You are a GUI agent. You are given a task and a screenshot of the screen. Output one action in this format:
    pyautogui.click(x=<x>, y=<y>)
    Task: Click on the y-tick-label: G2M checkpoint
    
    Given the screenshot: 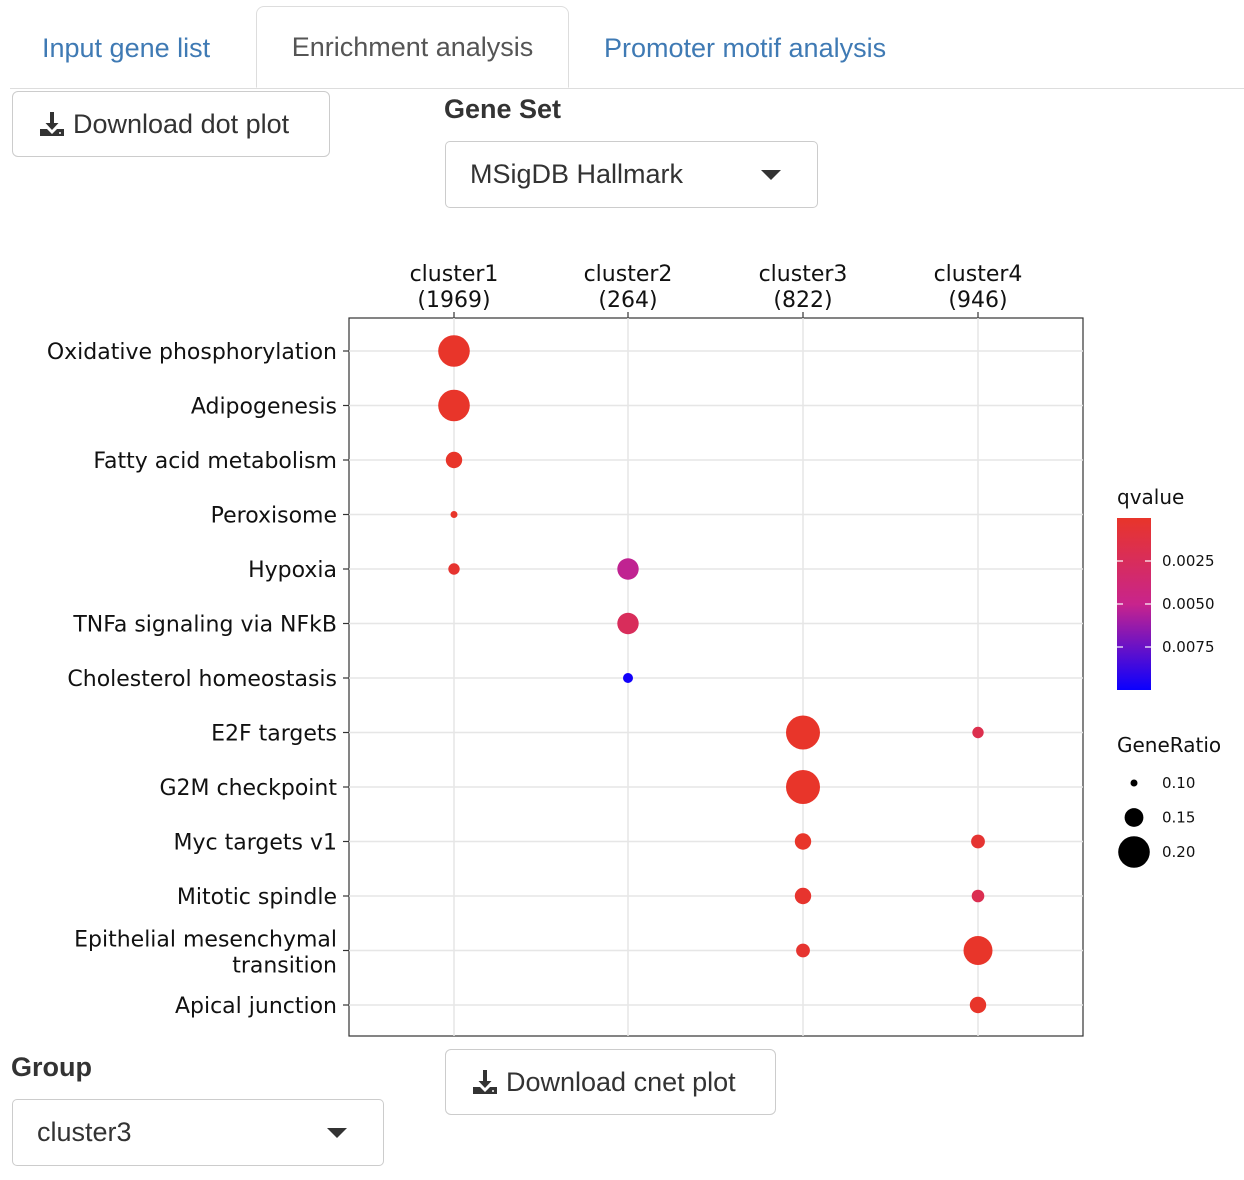 What is the action you would take?
    pyautogui.click(x=248, y=788)
    